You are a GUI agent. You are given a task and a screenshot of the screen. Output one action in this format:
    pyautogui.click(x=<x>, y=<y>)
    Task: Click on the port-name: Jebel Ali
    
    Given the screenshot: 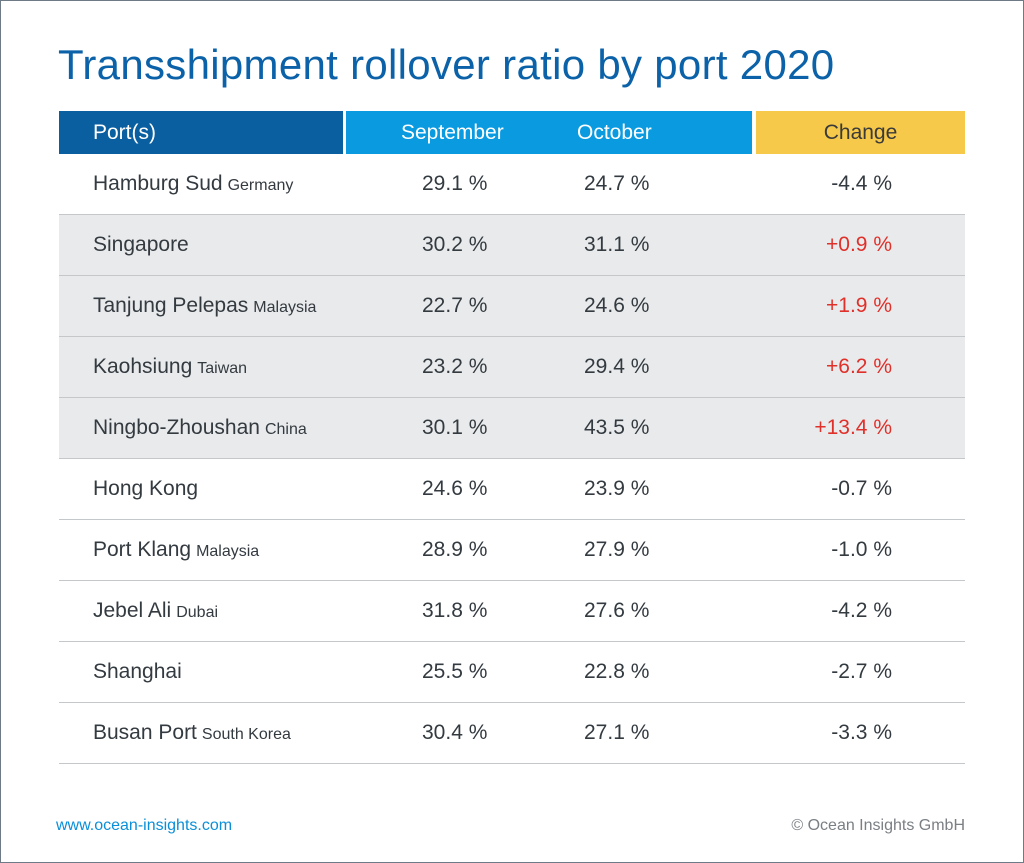 What is the action you would take?
    pyautogui.click(x=132, y=610)
    